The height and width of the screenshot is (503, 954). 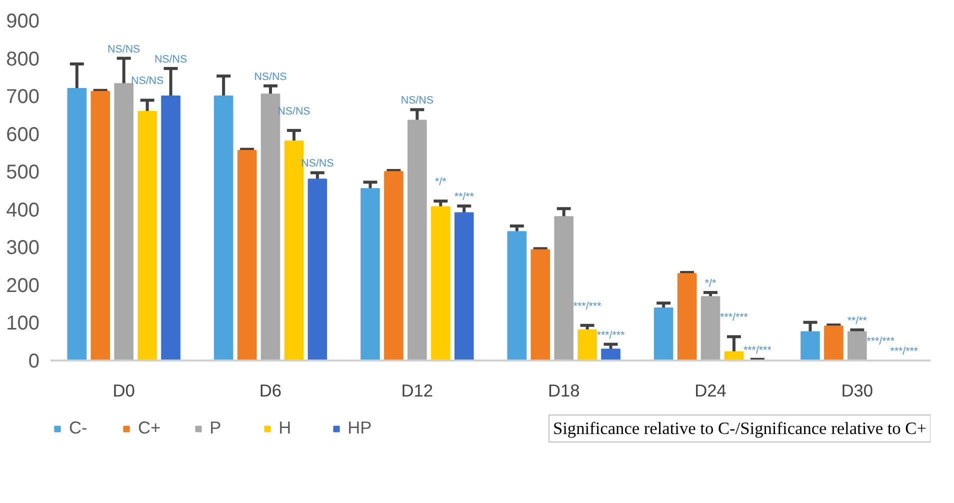 I want to click on y-tick-label: 500, so click(x=23, y=173).